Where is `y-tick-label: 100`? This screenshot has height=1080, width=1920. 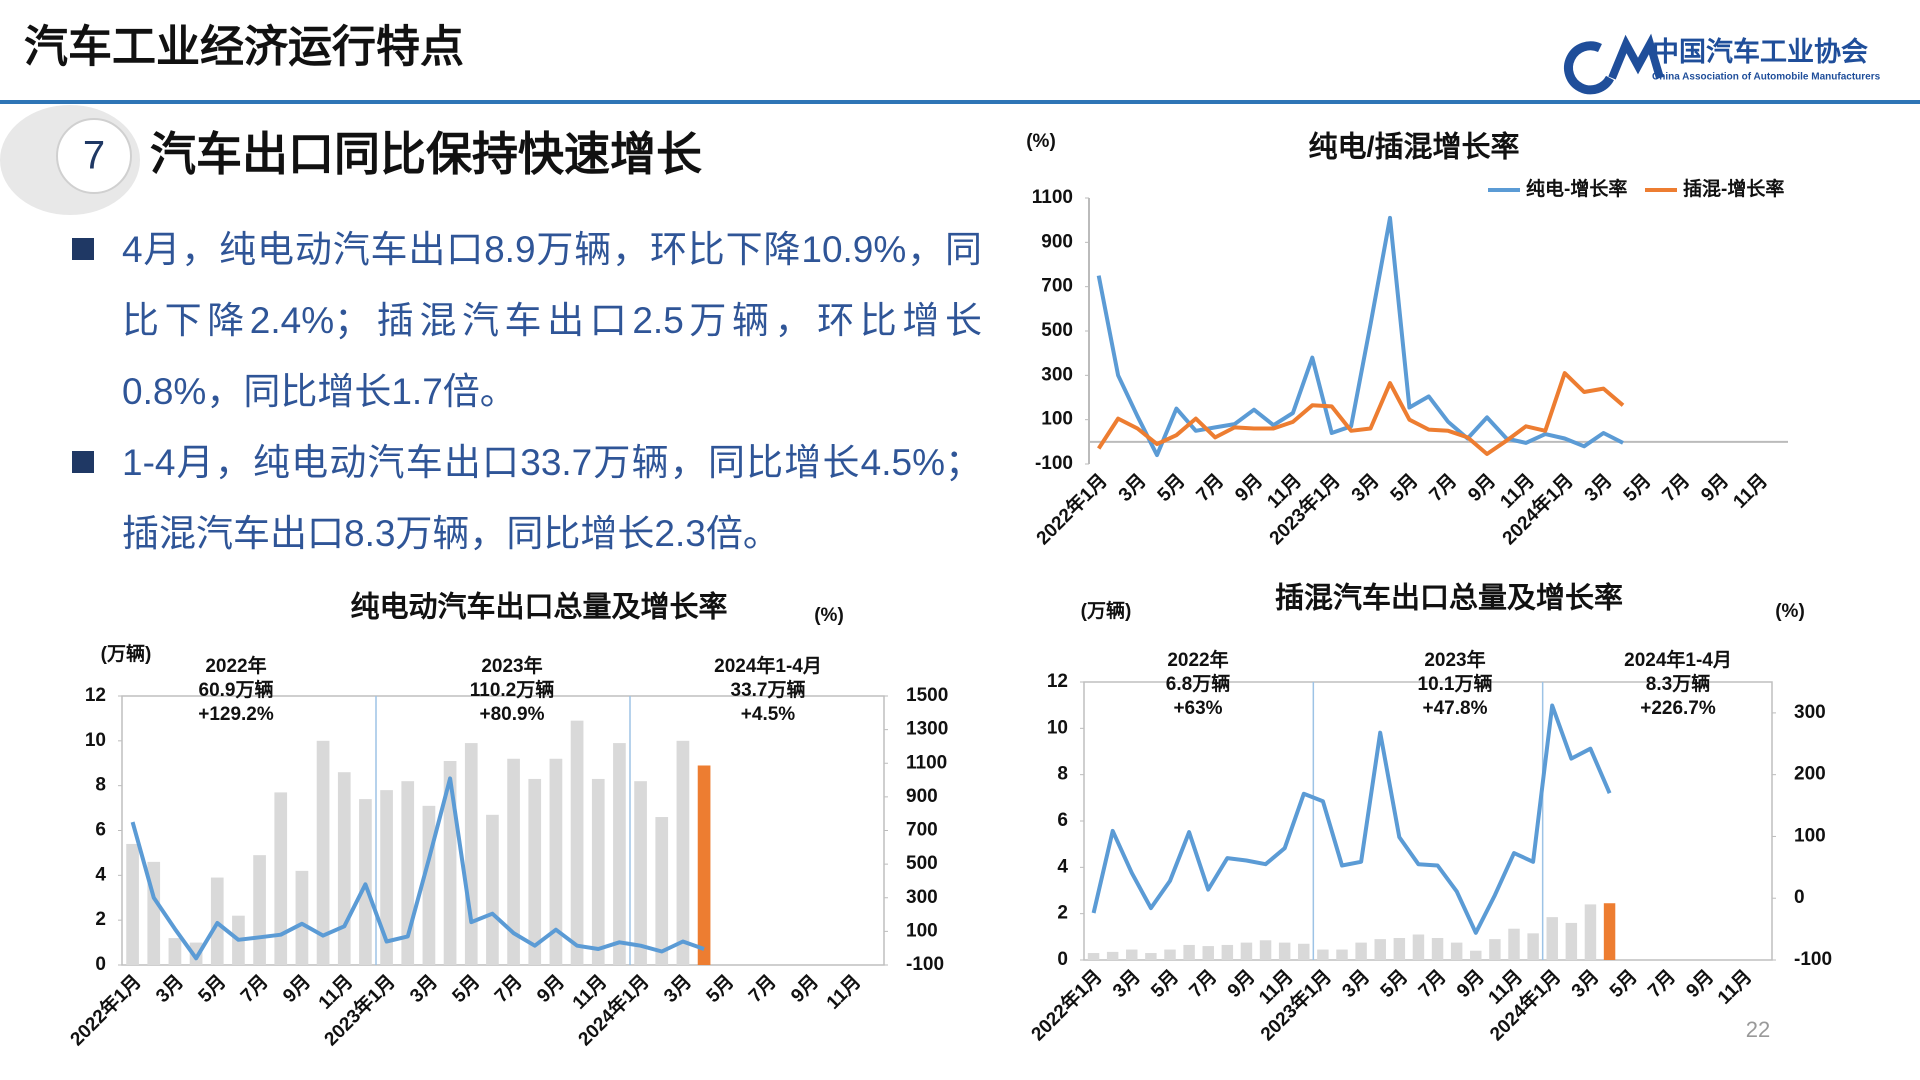 y-tick-label: 100 is located at coordinates (1057, 419).